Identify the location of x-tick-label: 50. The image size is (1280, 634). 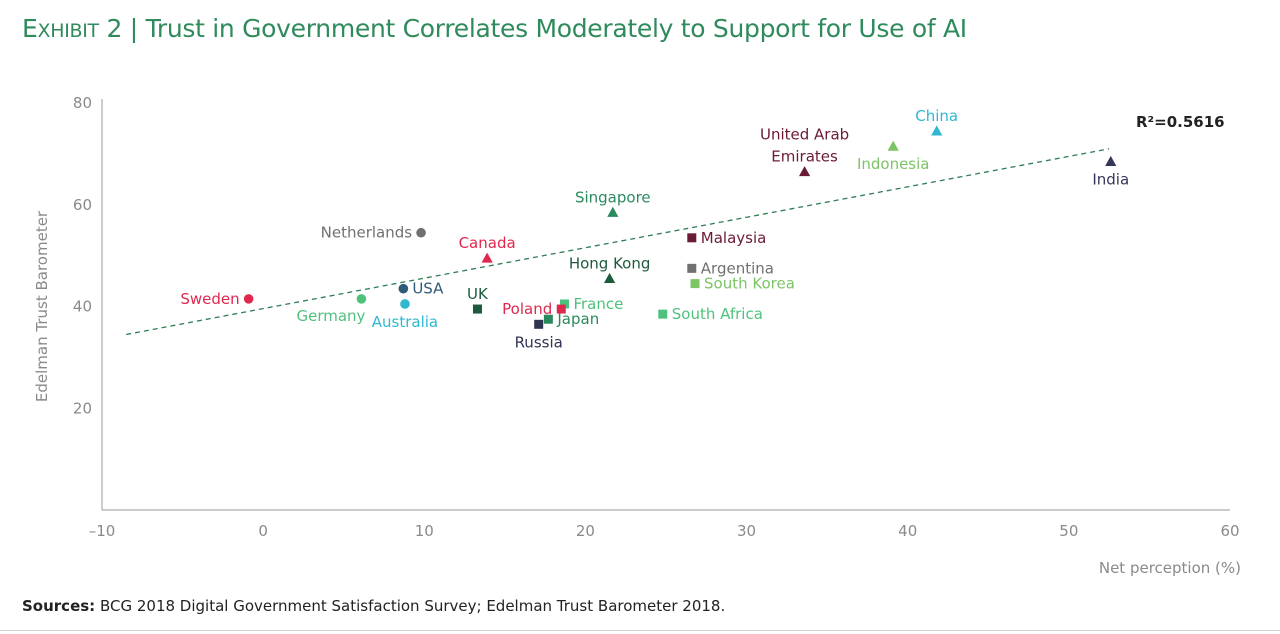
(1068, 531).